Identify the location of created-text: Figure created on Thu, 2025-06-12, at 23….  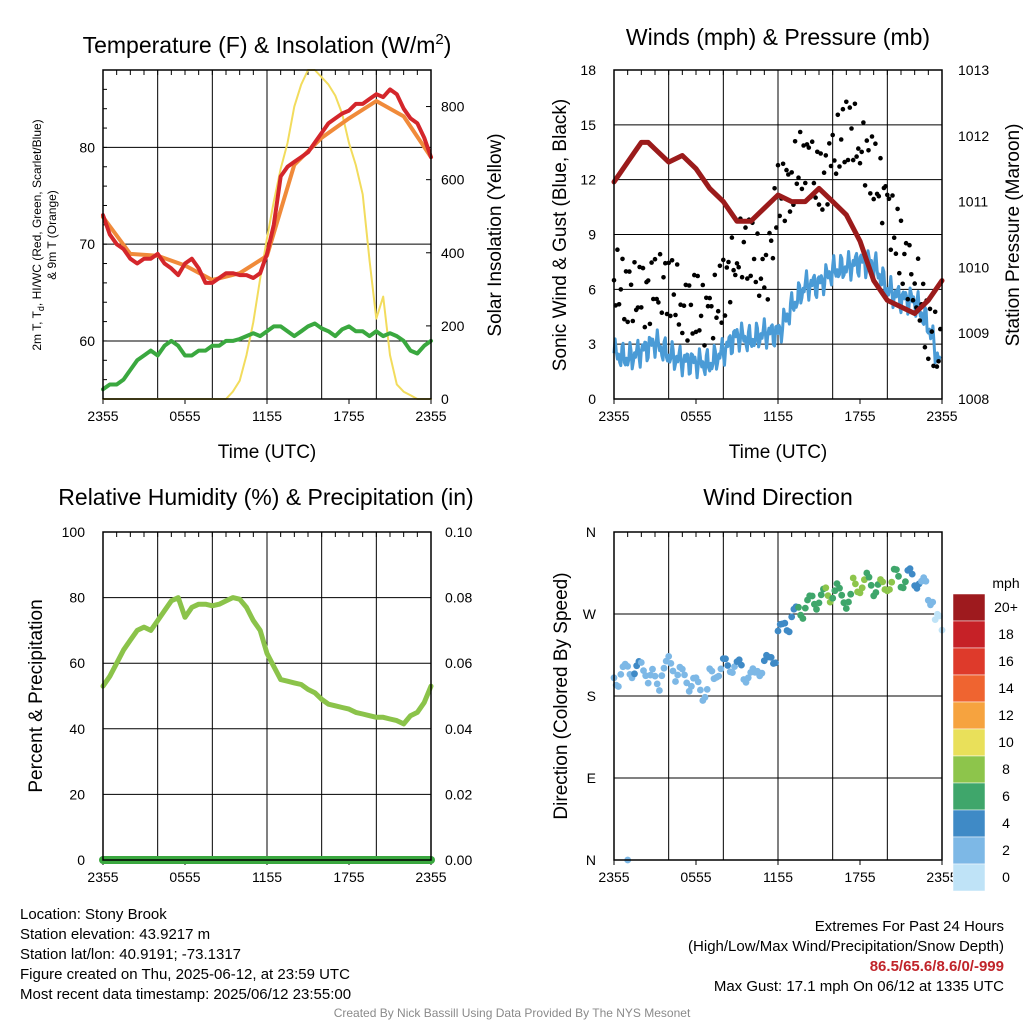
(185, 974).